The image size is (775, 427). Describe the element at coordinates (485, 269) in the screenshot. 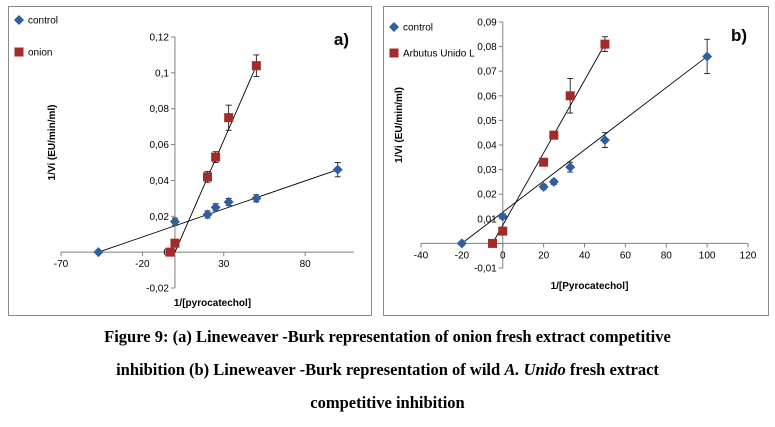

I see `y-tick-label: -0,01` at that location.